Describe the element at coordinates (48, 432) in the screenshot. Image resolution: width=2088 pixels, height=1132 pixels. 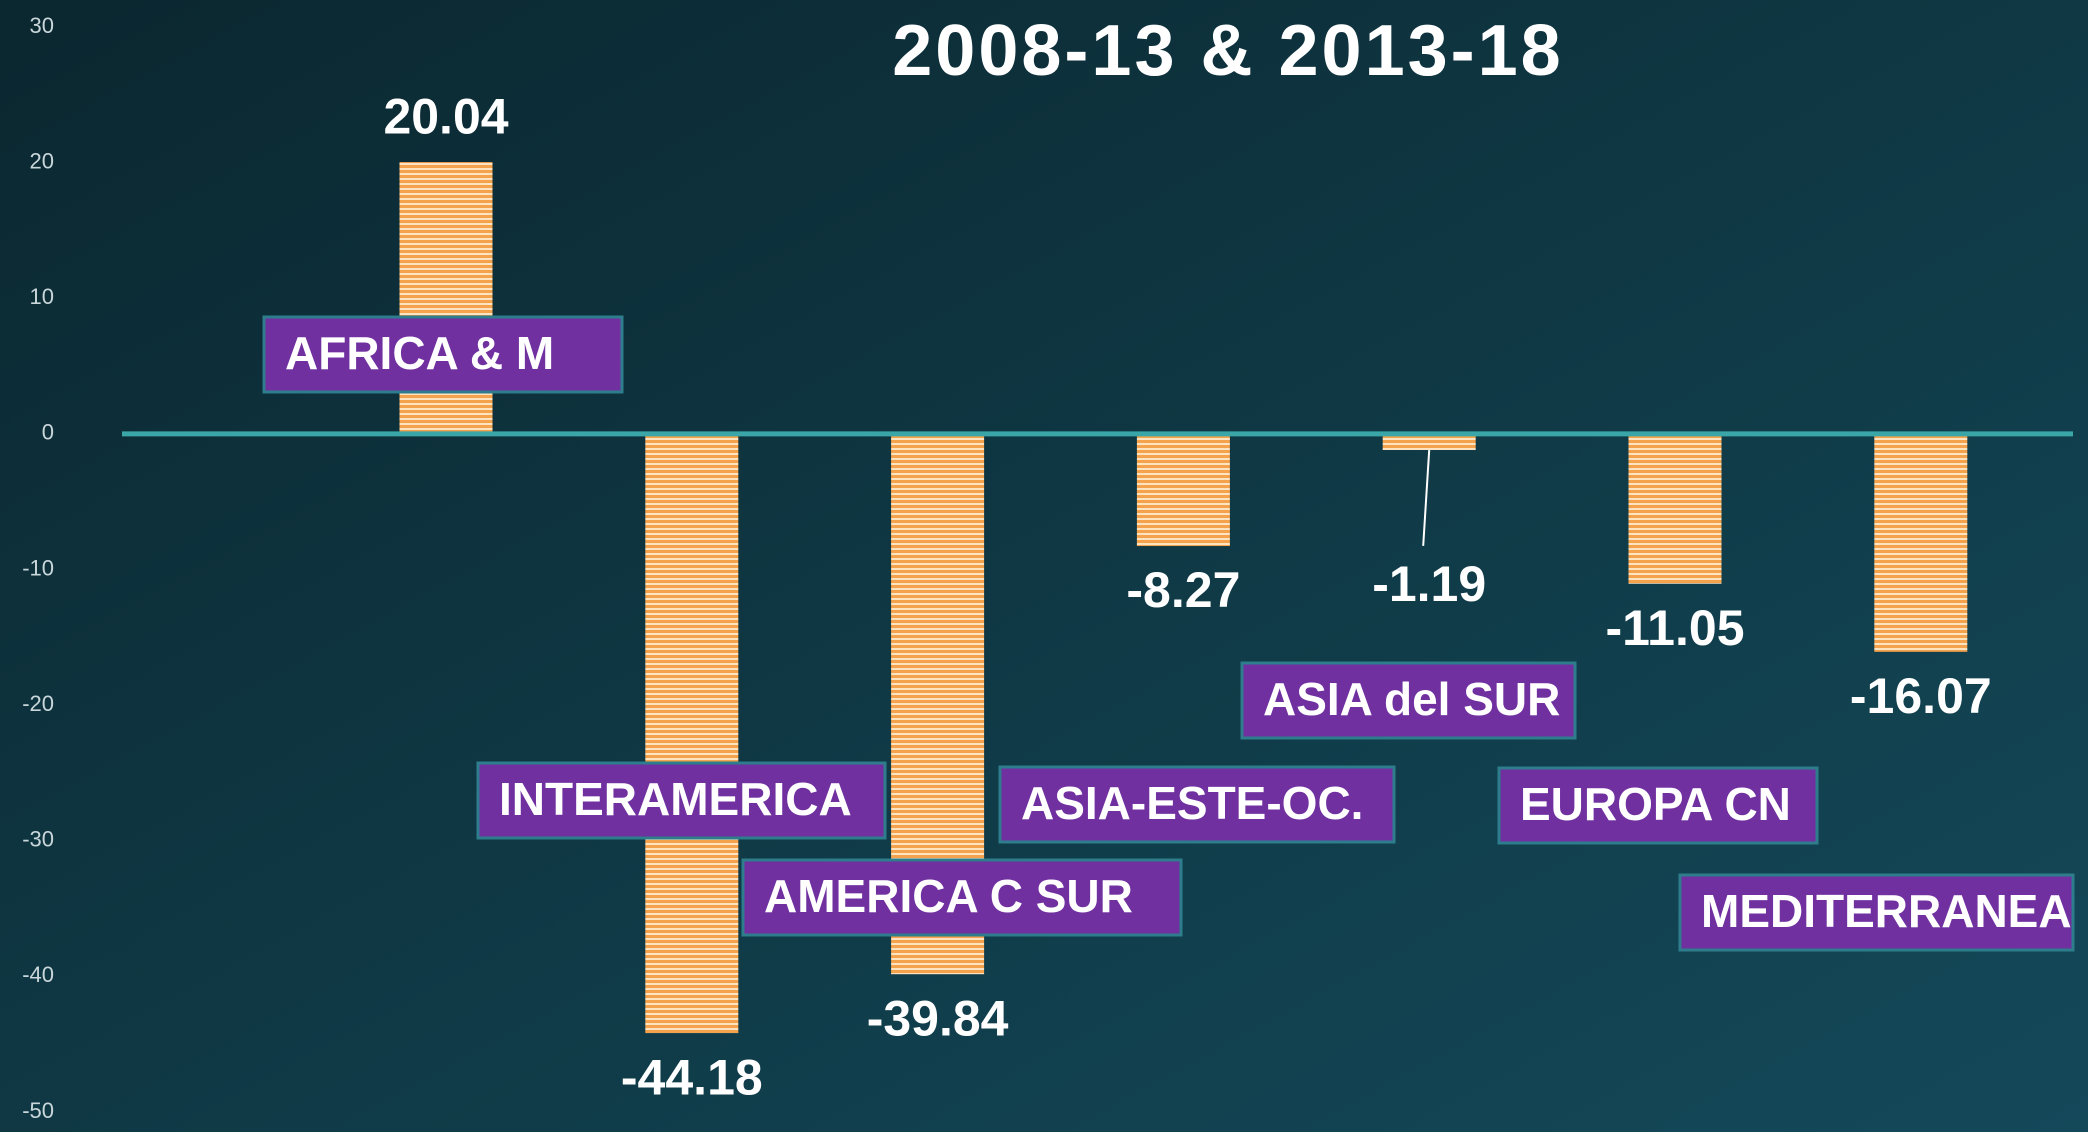
I see `y-tick-label: 0` at that location.